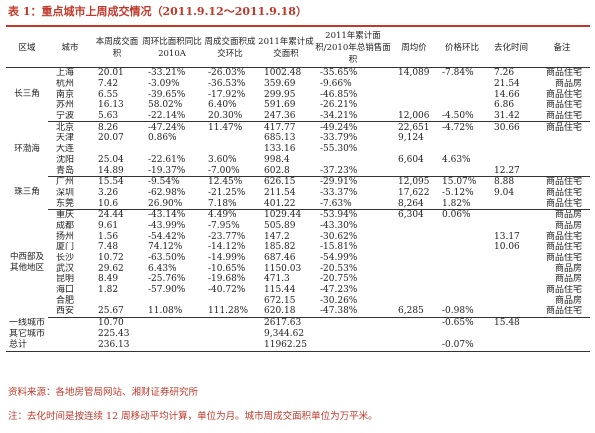 This screenshot has height=433, width=595. I want to click on table-cell: -39.65%, so click(167, 94).